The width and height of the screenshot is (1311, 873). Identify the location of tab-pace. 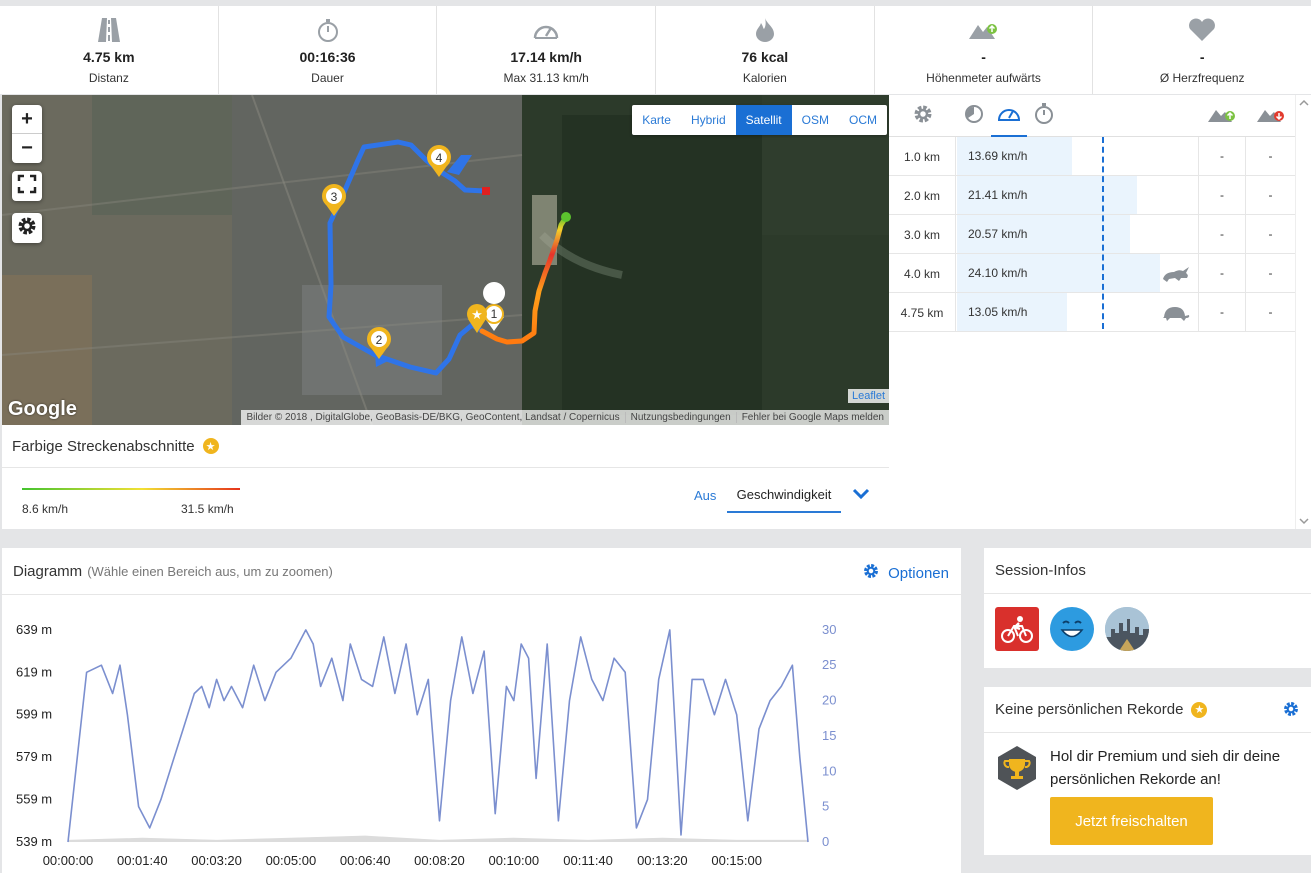
(974, 116).